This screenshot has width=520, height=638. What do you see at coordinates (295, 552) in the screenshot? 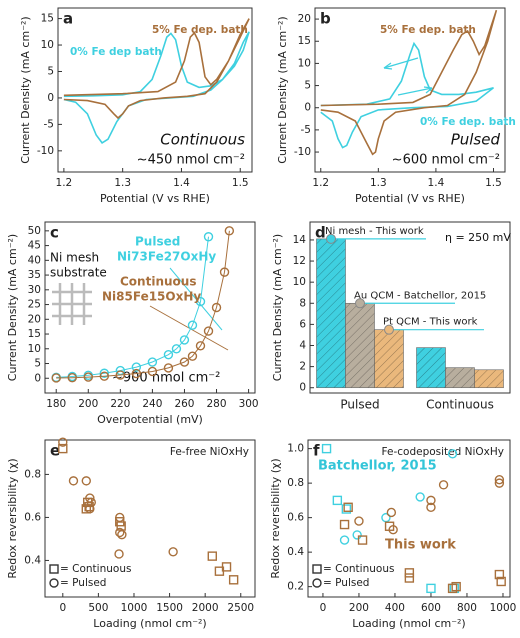
I see `y-tick-label: 0.4` at bounding box center [295, 552].